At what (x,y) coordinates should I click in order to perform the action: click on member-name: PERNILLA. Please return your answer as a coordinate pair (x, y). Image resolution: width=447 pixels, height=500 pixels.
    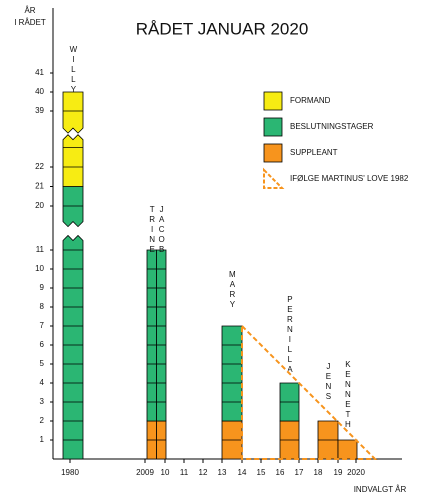
    Looking at the image, I should click on (289, 335).